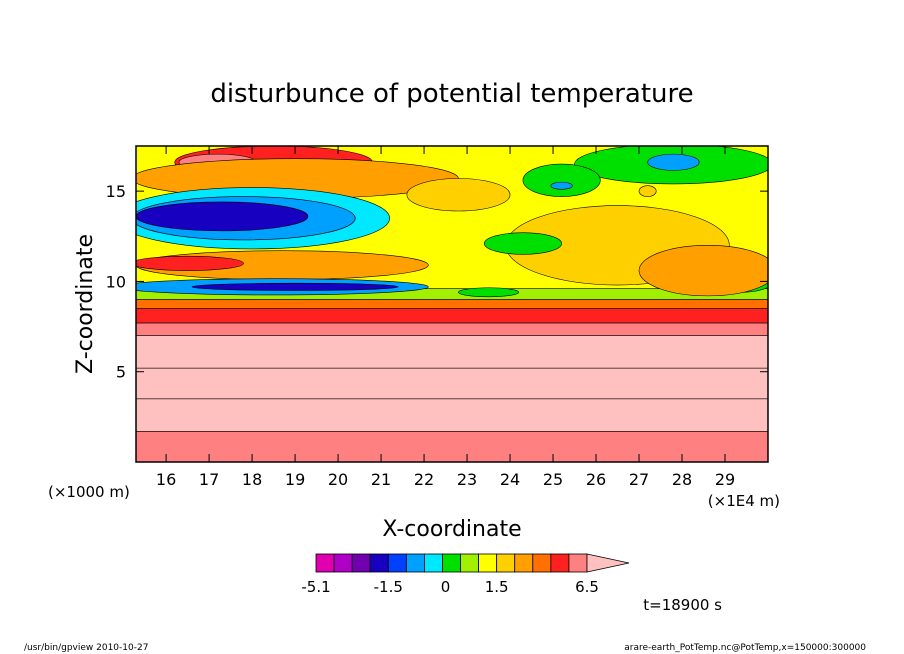  I want to click on x-tick-label-24: 24, so click(510, 479).